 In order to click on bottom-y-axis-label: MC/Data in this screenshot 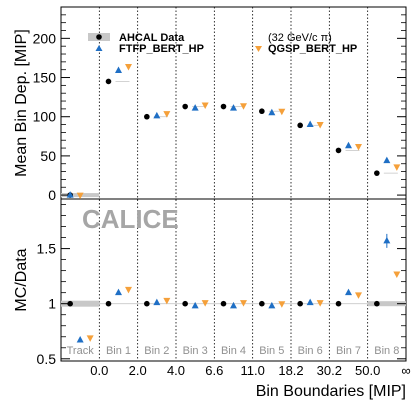, I will do `click(21, 279)`.